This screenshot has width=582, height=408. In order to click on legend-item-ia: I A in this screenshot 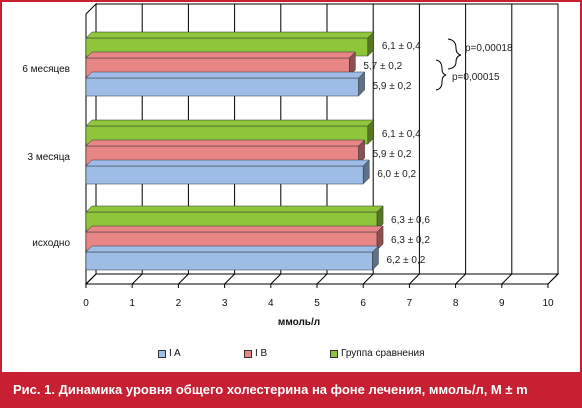, I will do `click(169, 353)`.